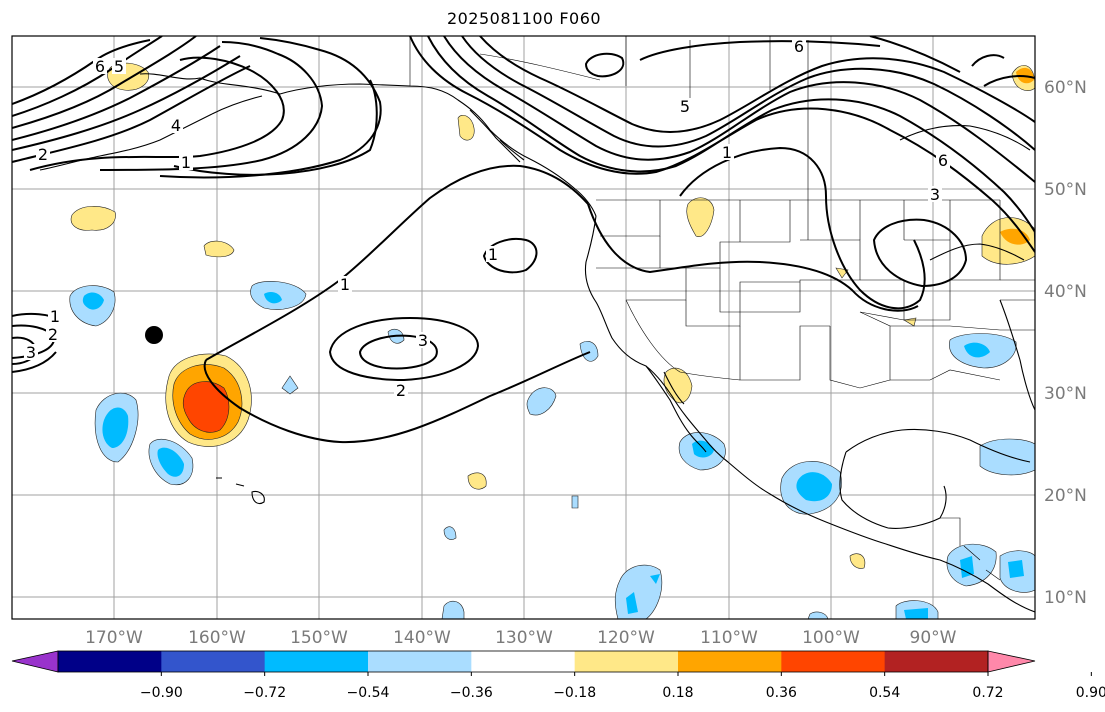 Image resolution: width=1105 pixels, height=712 pixels. I want to click on lon-label: 170°W, so click(114, 638).